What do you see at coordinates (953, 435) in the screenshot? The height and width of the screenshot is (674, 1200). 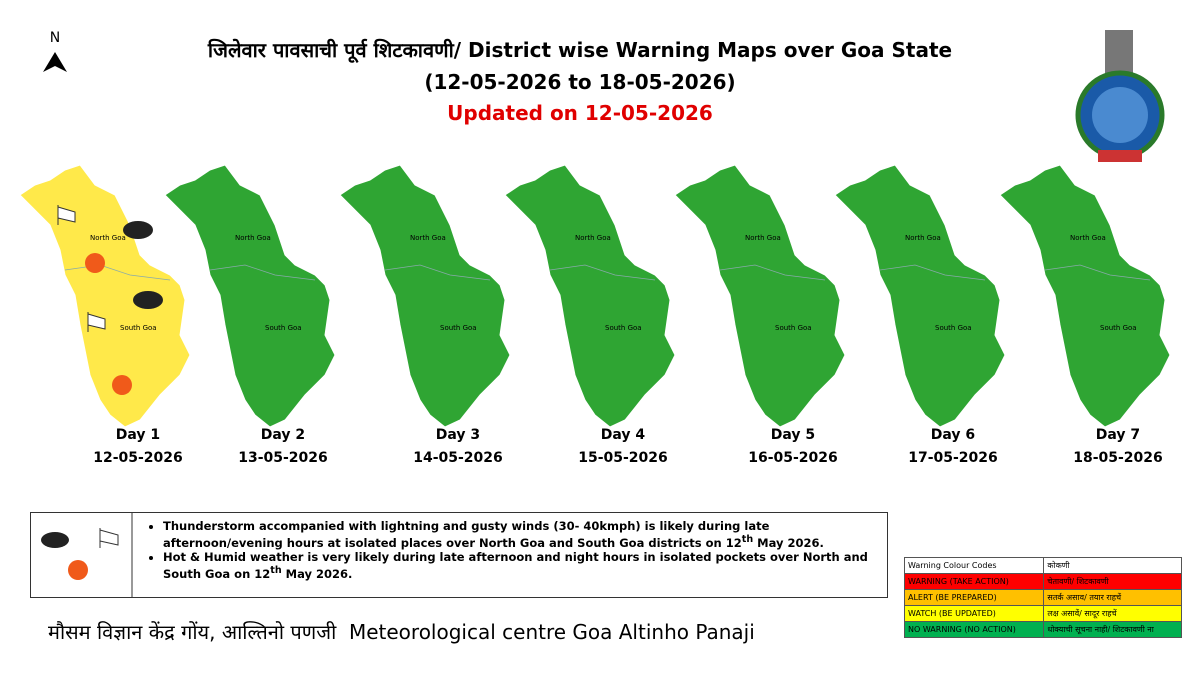 I see `day-label: Day 6` at bounding box center [953, 435].